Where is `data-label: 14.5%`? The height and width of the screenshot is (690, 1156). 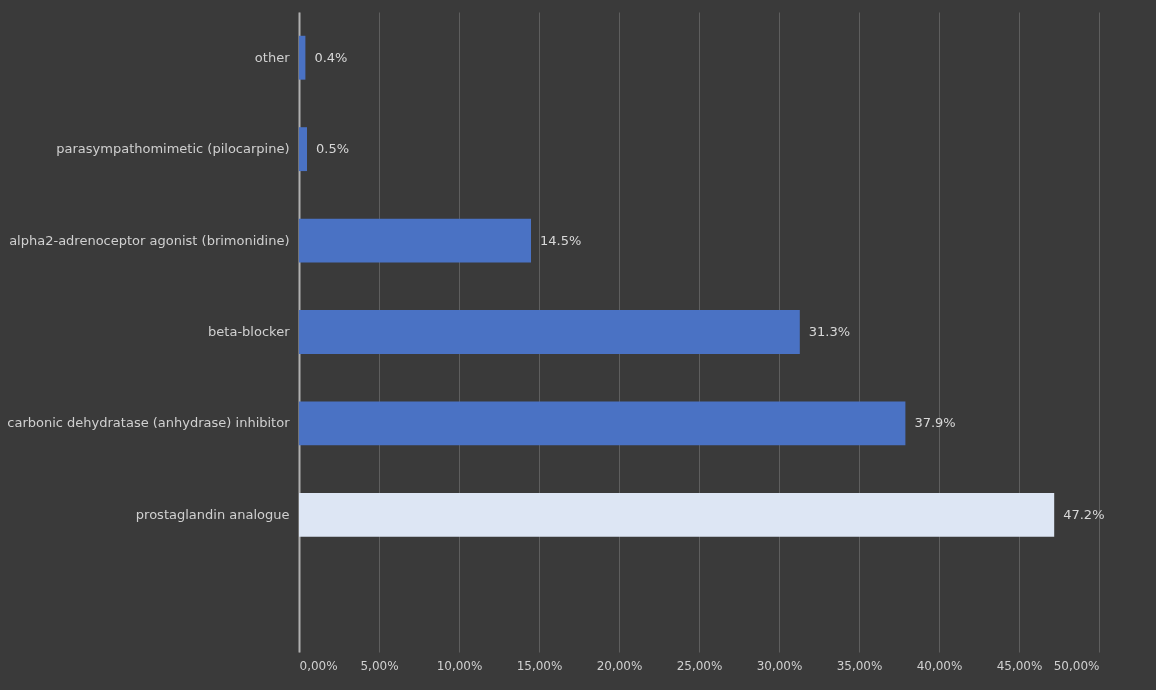 data-label: 14.5% is located at coordinates (561, 240).